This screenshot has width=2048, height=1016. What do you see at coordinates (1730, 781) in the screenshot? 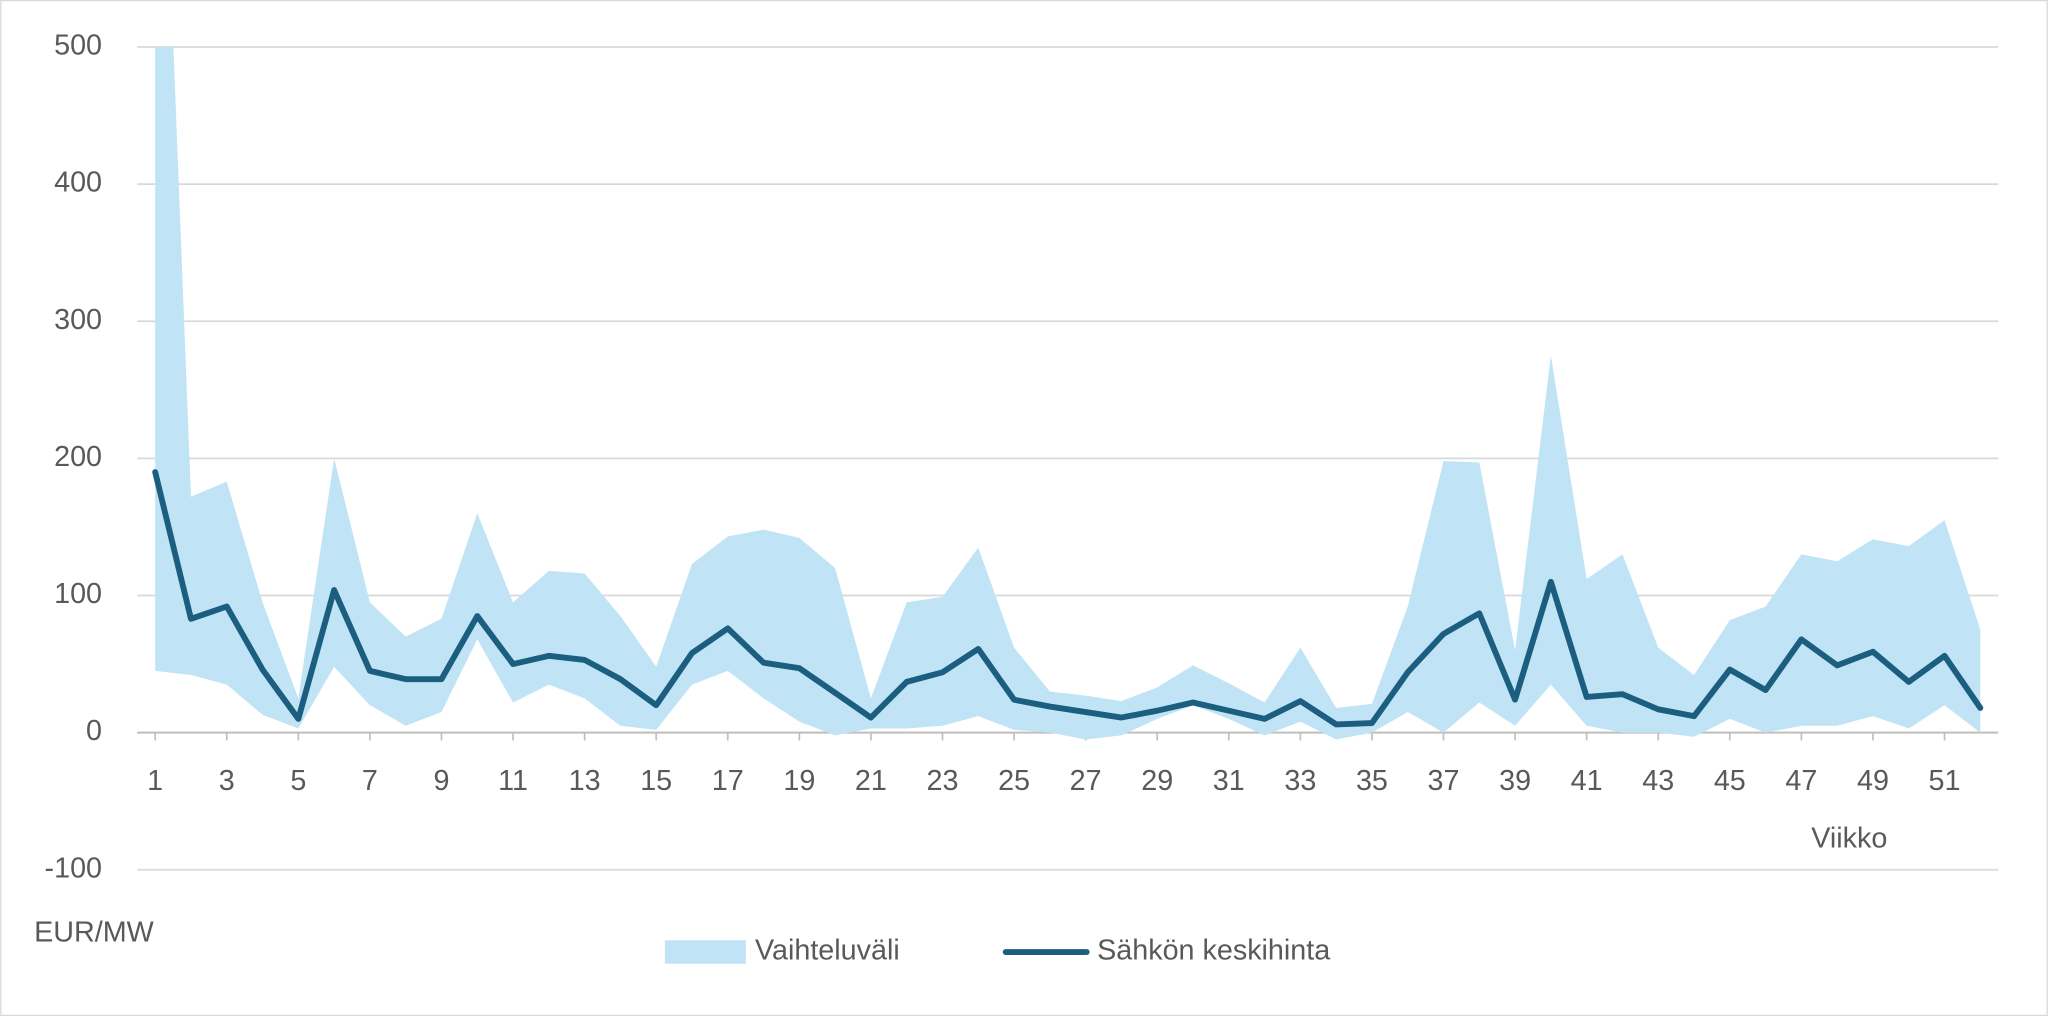
I see `x-tick-label: 45` at bounding box center [1730, 781].